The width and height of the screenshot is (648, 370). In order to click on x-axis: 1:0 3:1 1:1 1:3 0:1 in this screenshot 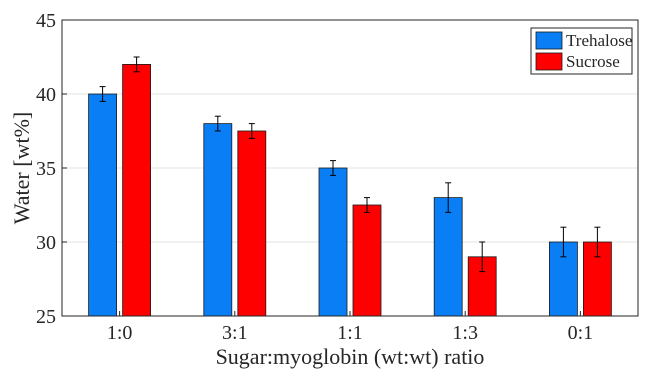, I will do `click(350, 327)`.